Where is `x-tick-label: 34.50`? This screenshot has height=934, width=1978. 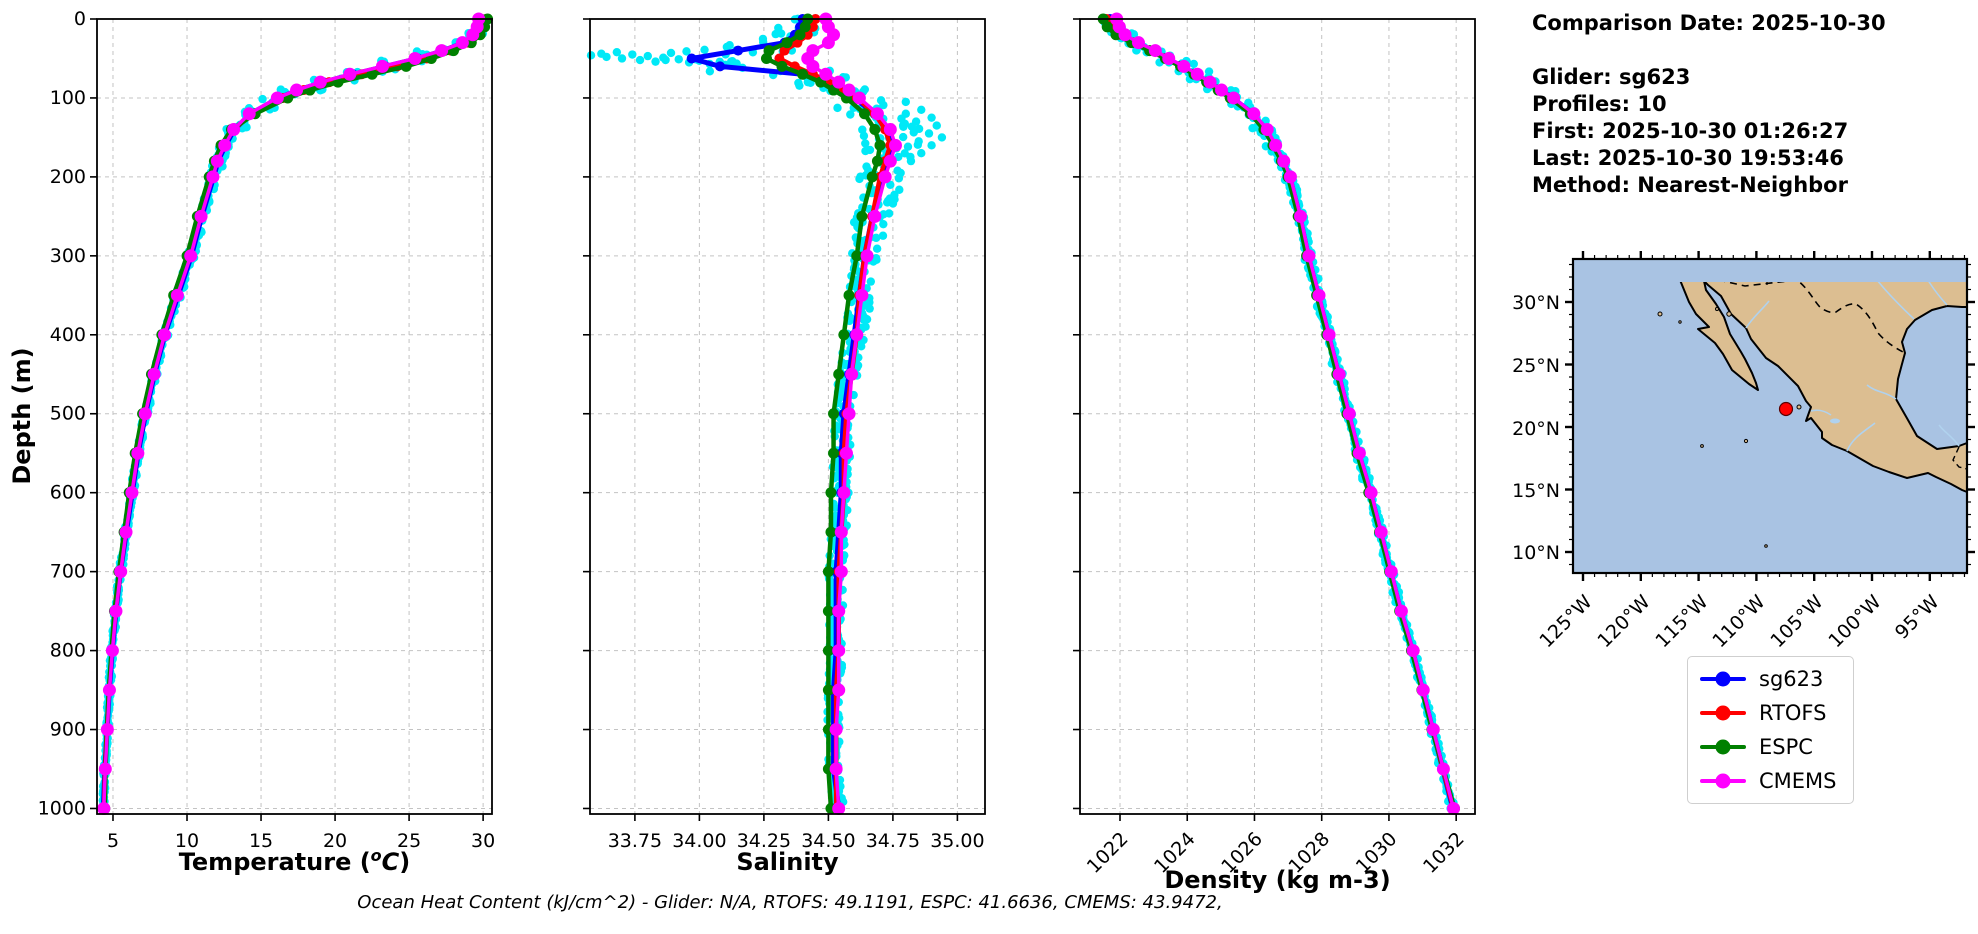
x-tick-label: 34.50 is located at coordinates (828, 841).